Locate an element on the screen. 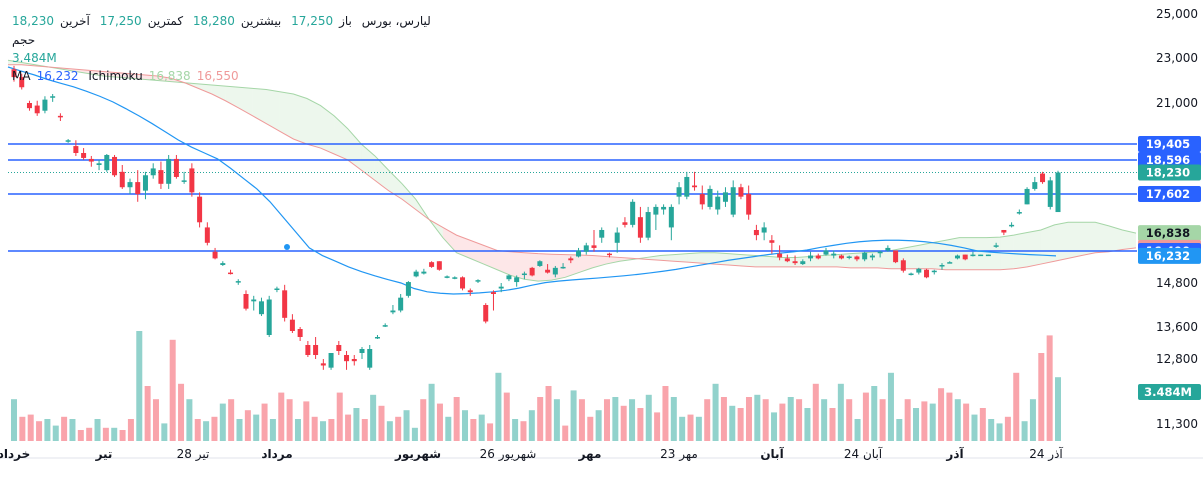  legend-indicators: MA 16,232 Ichimoku 16,838 16,550 is located at coordinates (128, 76).